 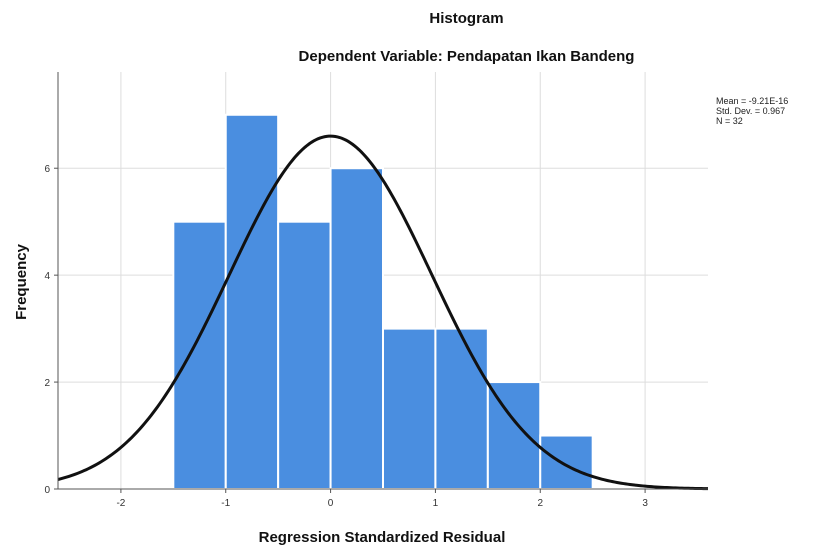 I want to click on y-tick-label: 6, so click(x=47, y=169).